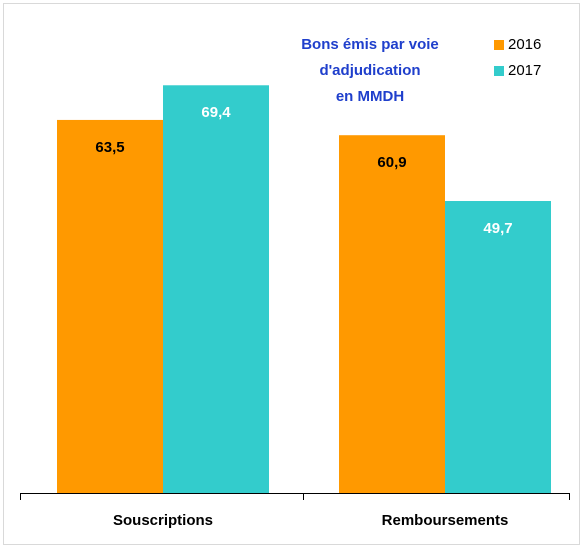 This screenshot has width=583, height=548. I want to click on x-tick-label: Souscriptions, so click(163, 520).